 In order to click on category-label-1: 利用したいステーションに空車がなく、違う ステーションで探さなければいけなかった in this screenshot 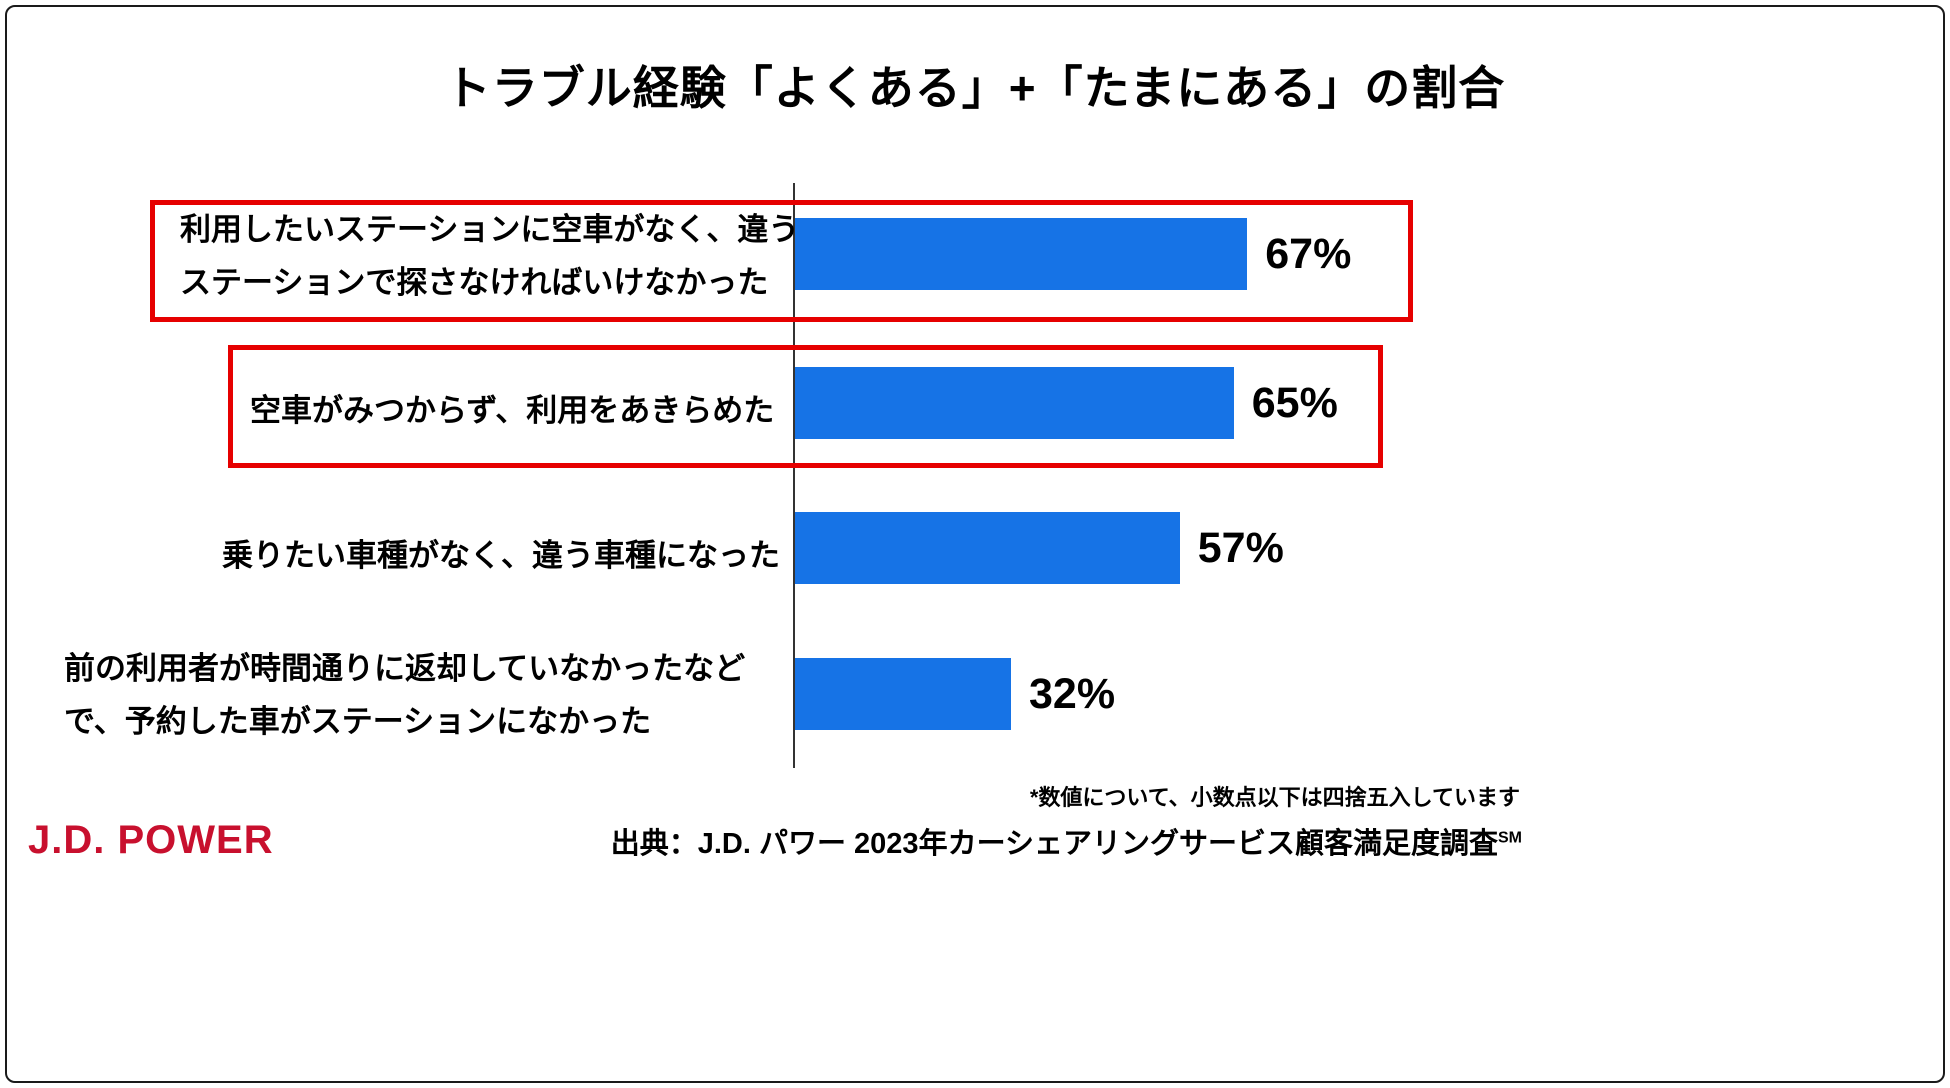, I will do `click(490, 256)`.